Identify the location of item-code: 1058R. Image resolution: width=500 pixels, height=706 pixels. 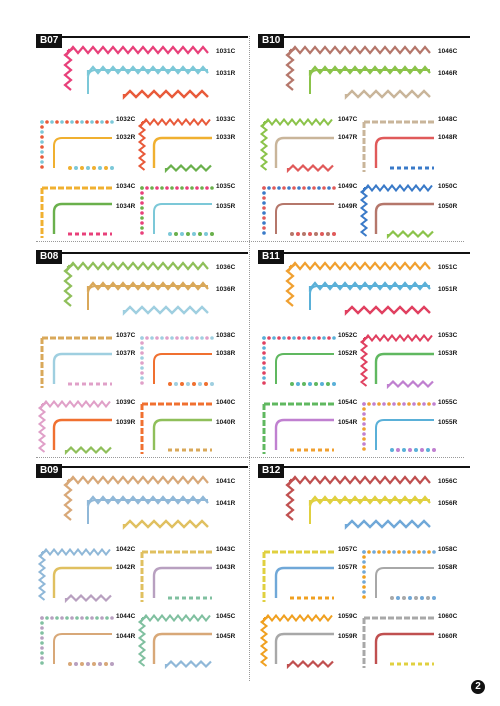
(448, 567).